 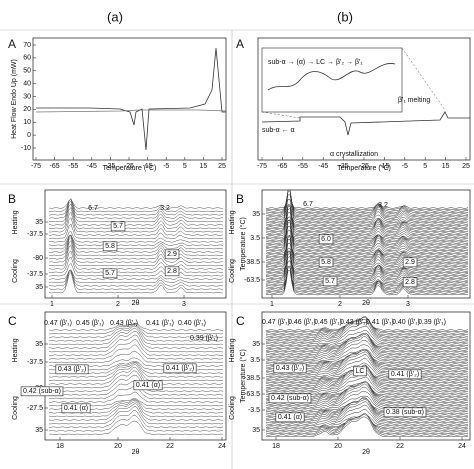 What do you see at coordinates (315, 62) in the screenshot?
I see `annotation: sub-α → (α) → LC → β'₂ → β'₁` at bounding box center [315, 62].